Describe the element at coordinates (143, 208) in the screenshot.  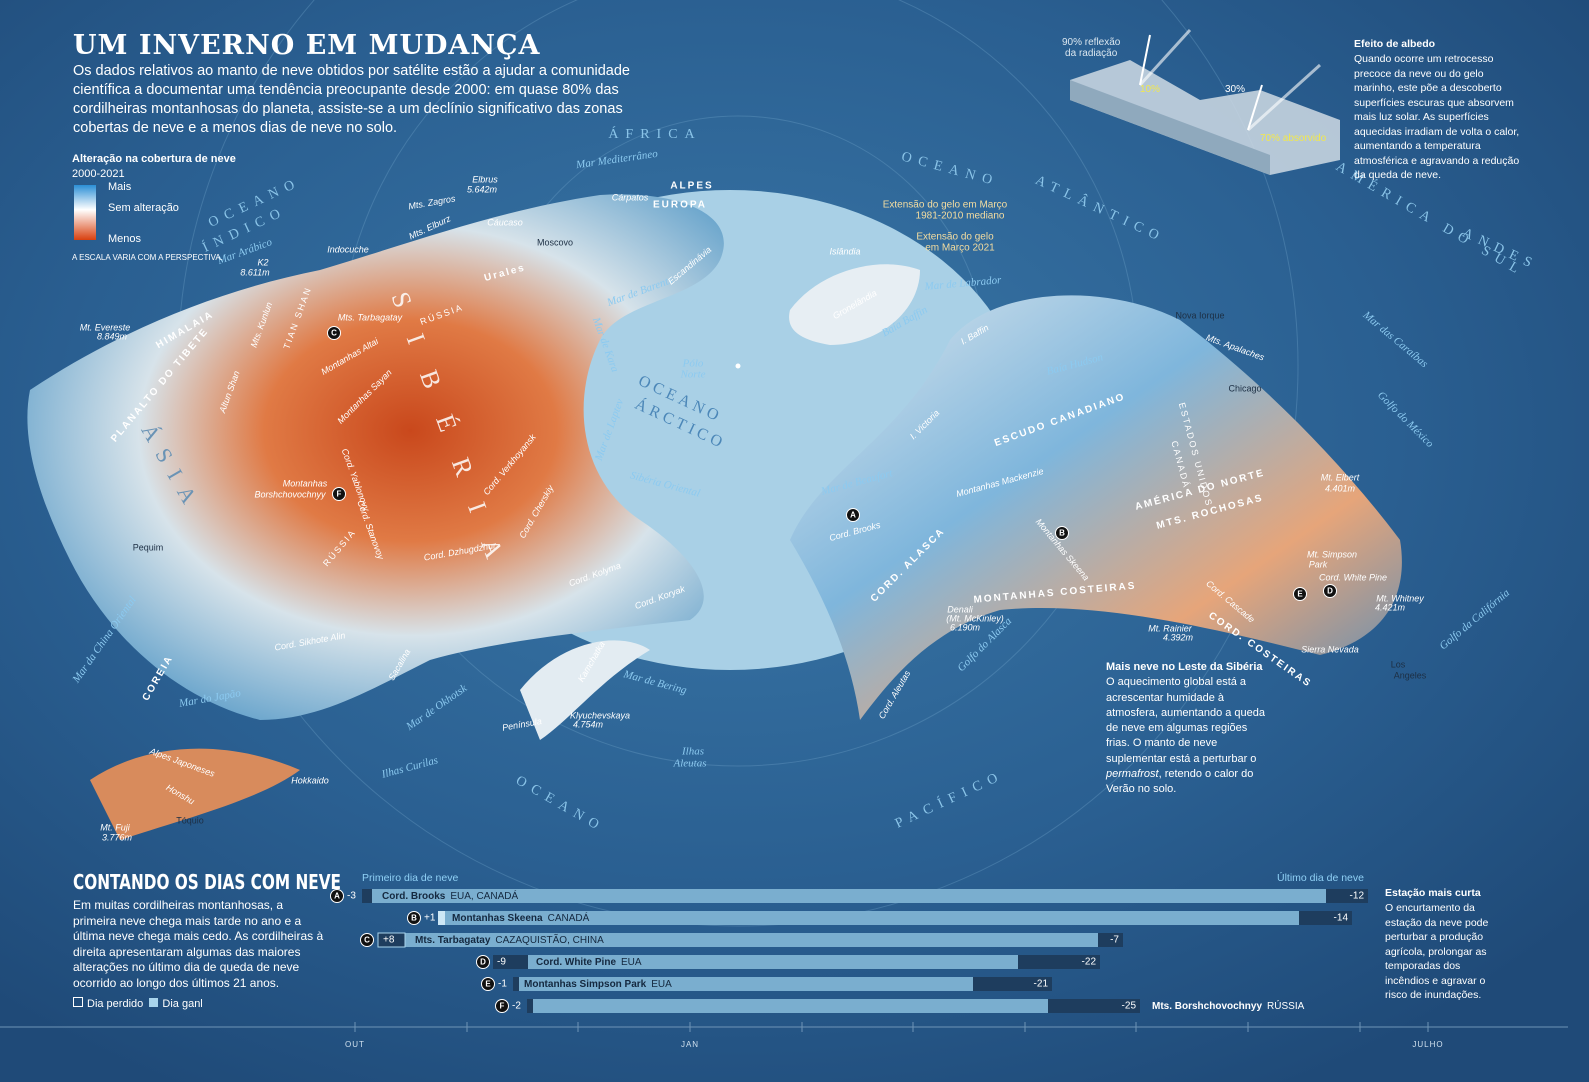
I see `legend-none: Sem alteração` at that location.